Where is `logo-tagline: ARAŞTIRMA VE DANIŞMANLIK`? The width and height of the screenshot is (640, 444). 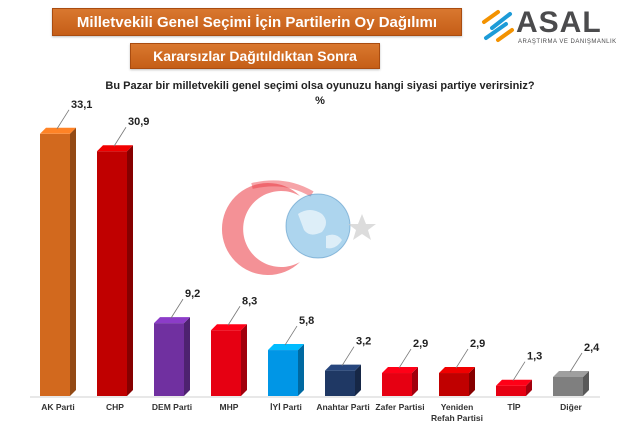
logo-tagline: ARAŞTIRMA VE DANIŞMANLIK is located at coordinates (567, 42).